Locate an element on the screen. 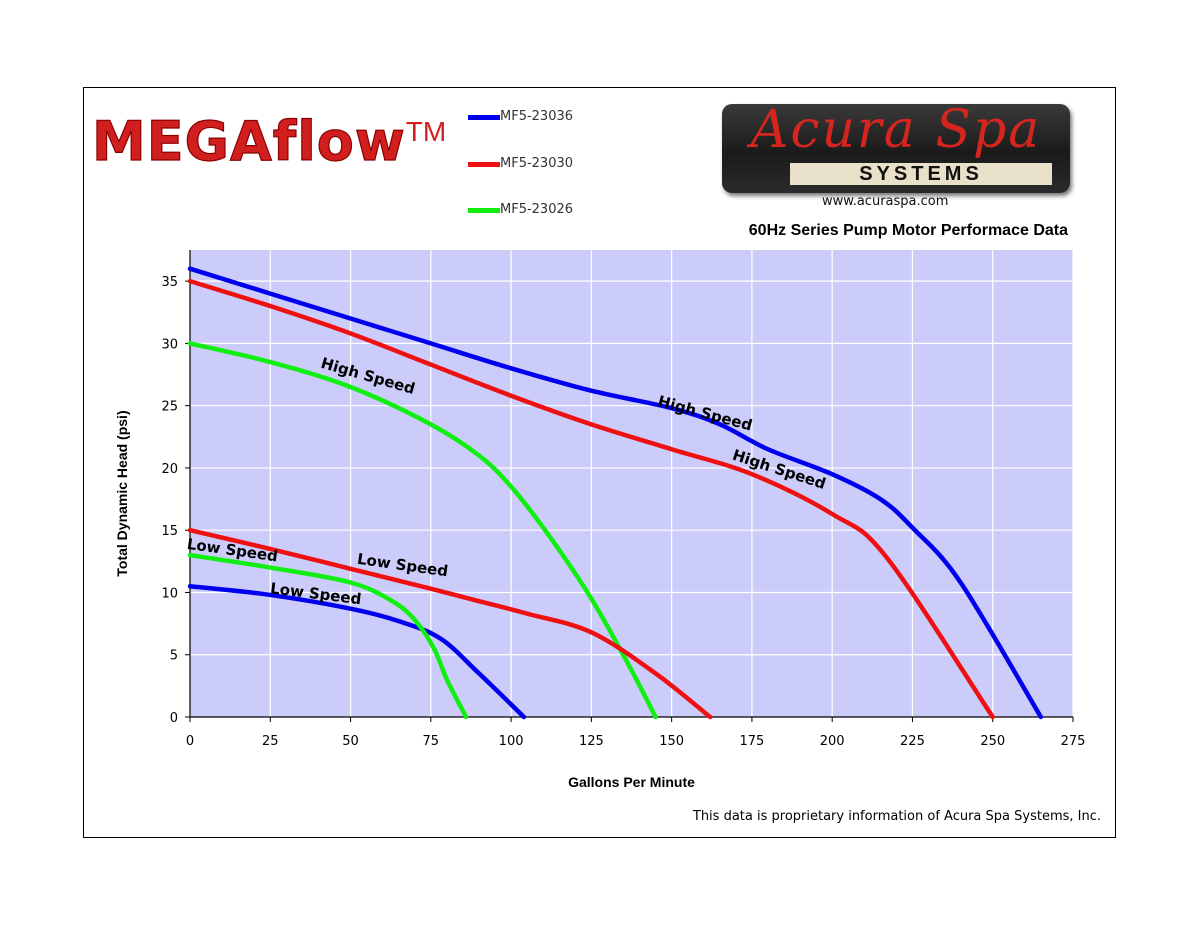 This screenshot has height=927, width=1199. series-line-mf5-23030-low-speed is located at coordinates (450, 623).